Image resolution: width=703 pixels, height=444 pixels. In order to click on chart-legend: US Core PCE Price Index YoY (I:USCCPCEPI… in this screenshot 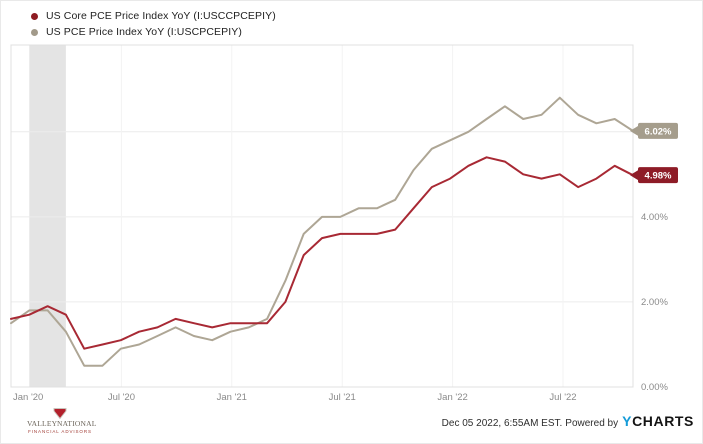, I will do `click(153, 24)`.